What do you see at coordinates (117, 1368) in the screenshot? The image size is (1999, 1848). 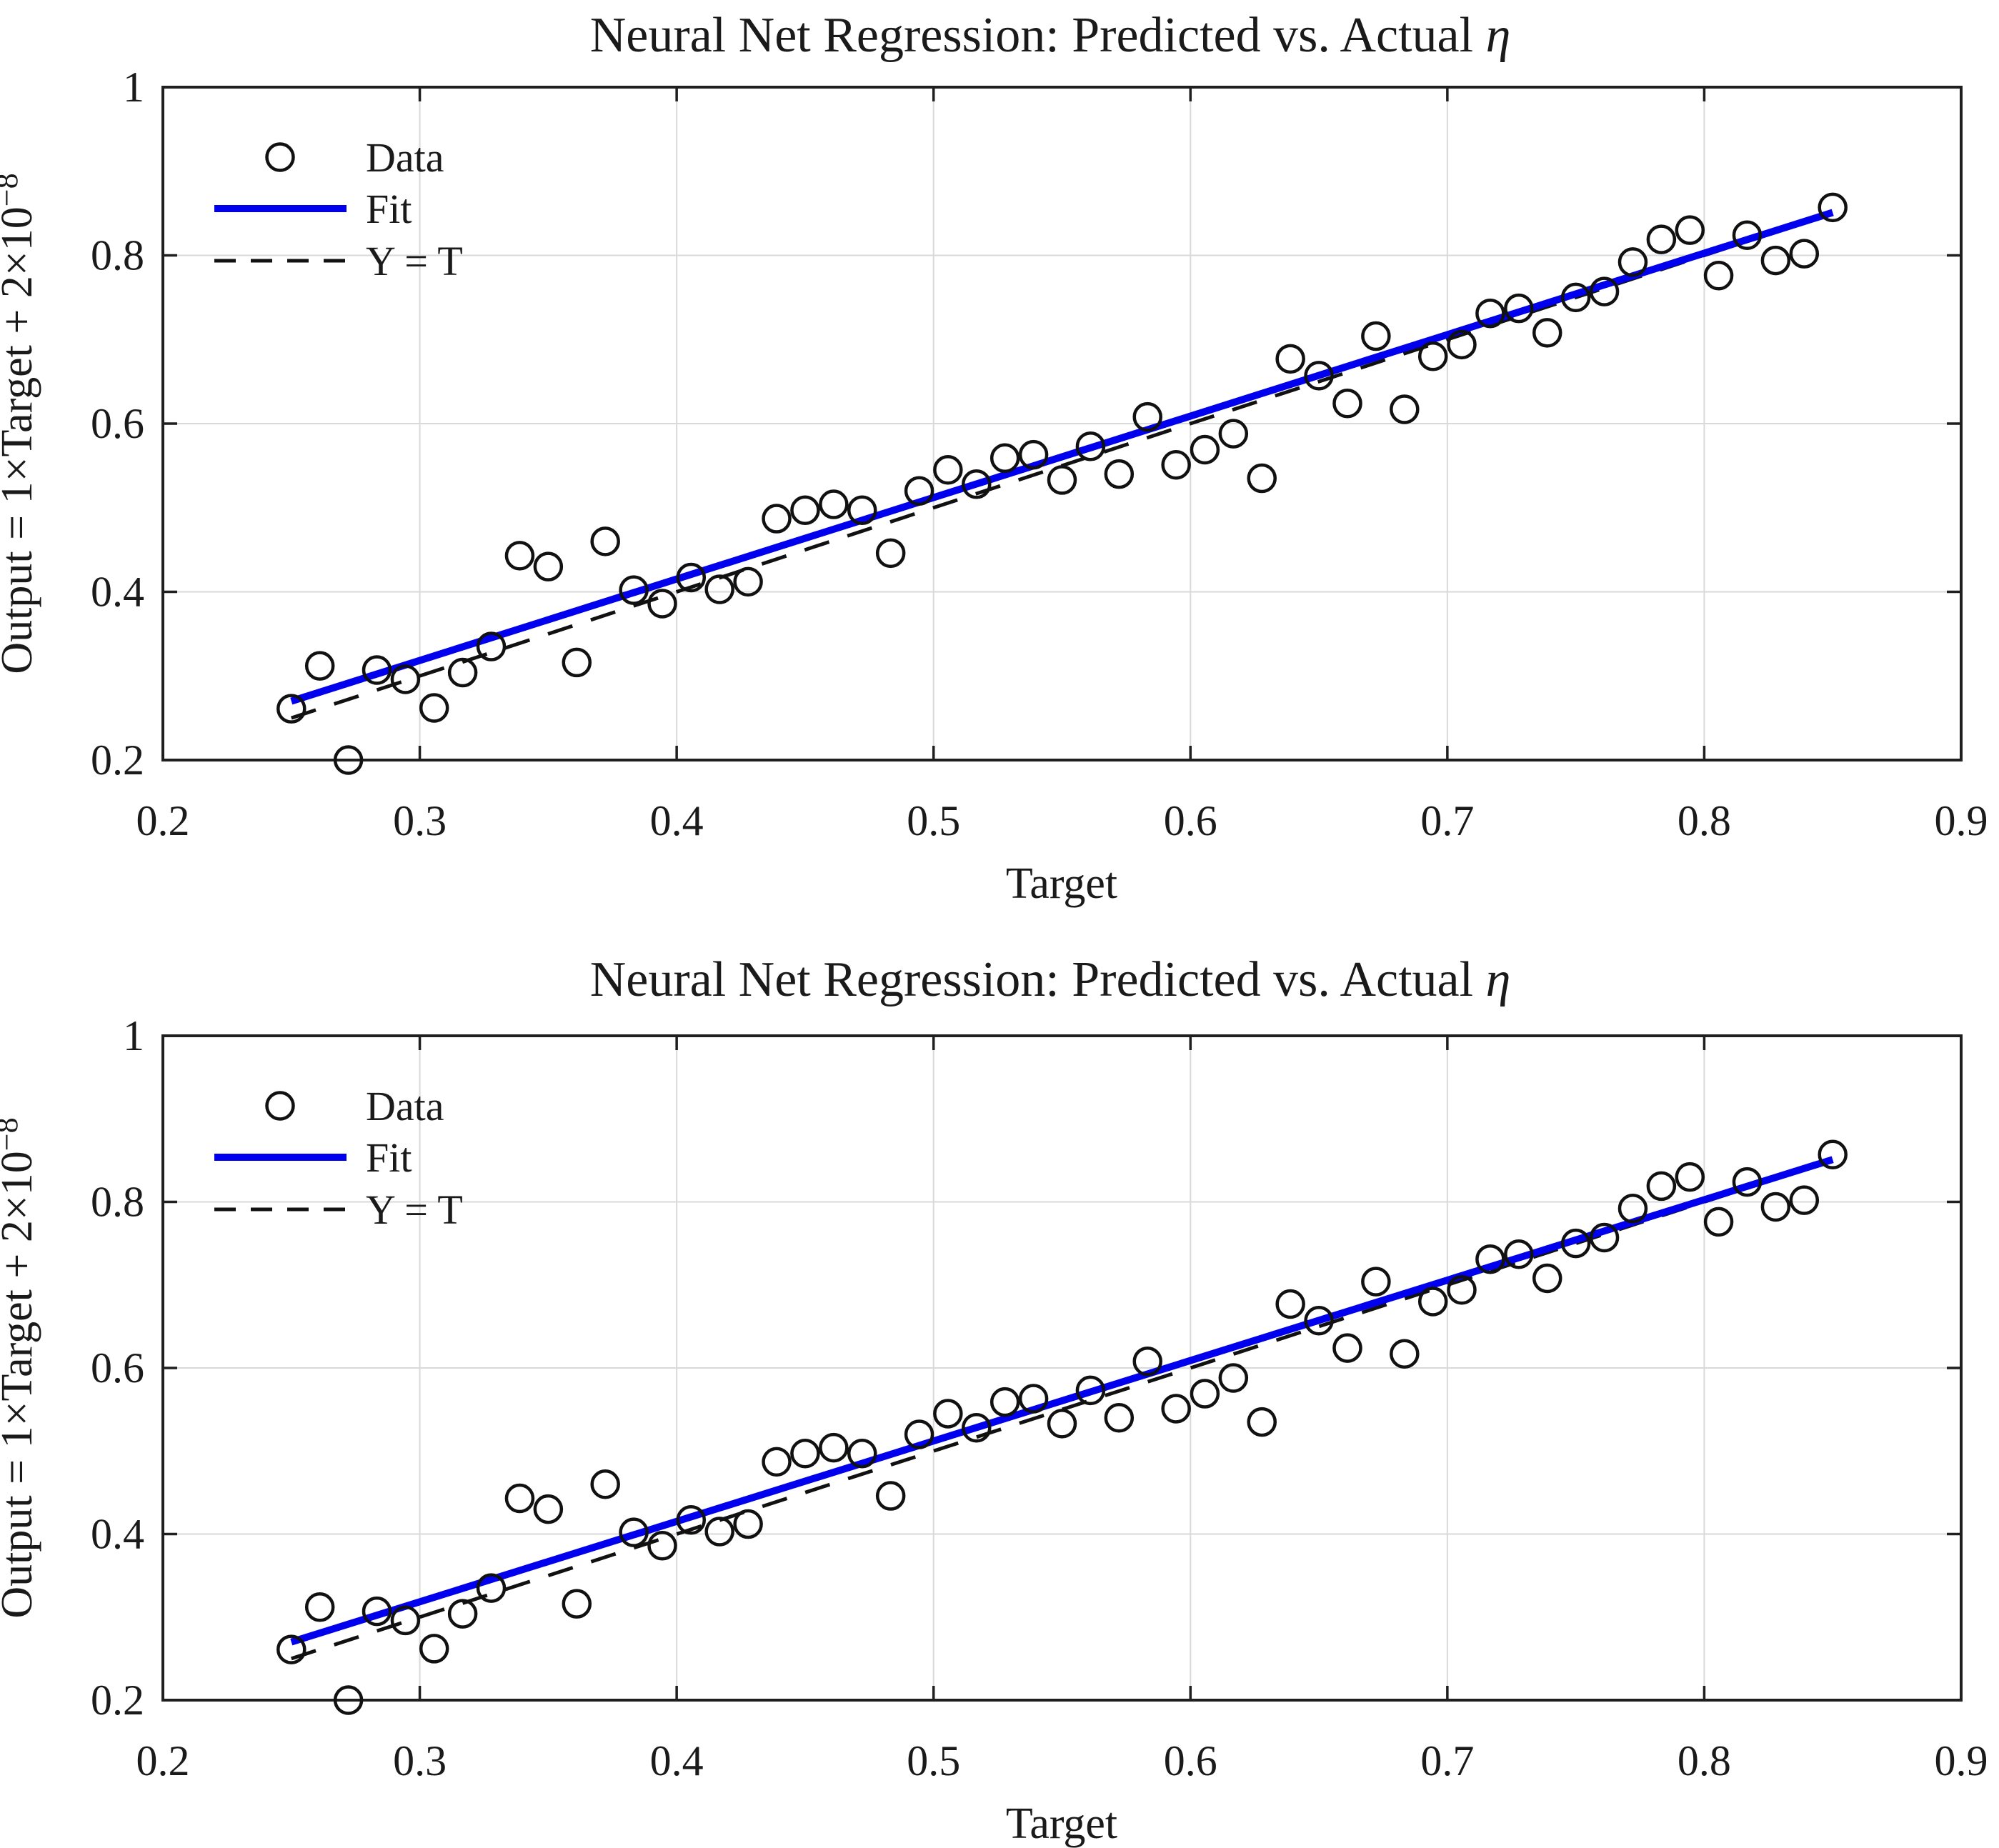 I see `y-tick-label: 0.6` at bounding box center [117, 1368].